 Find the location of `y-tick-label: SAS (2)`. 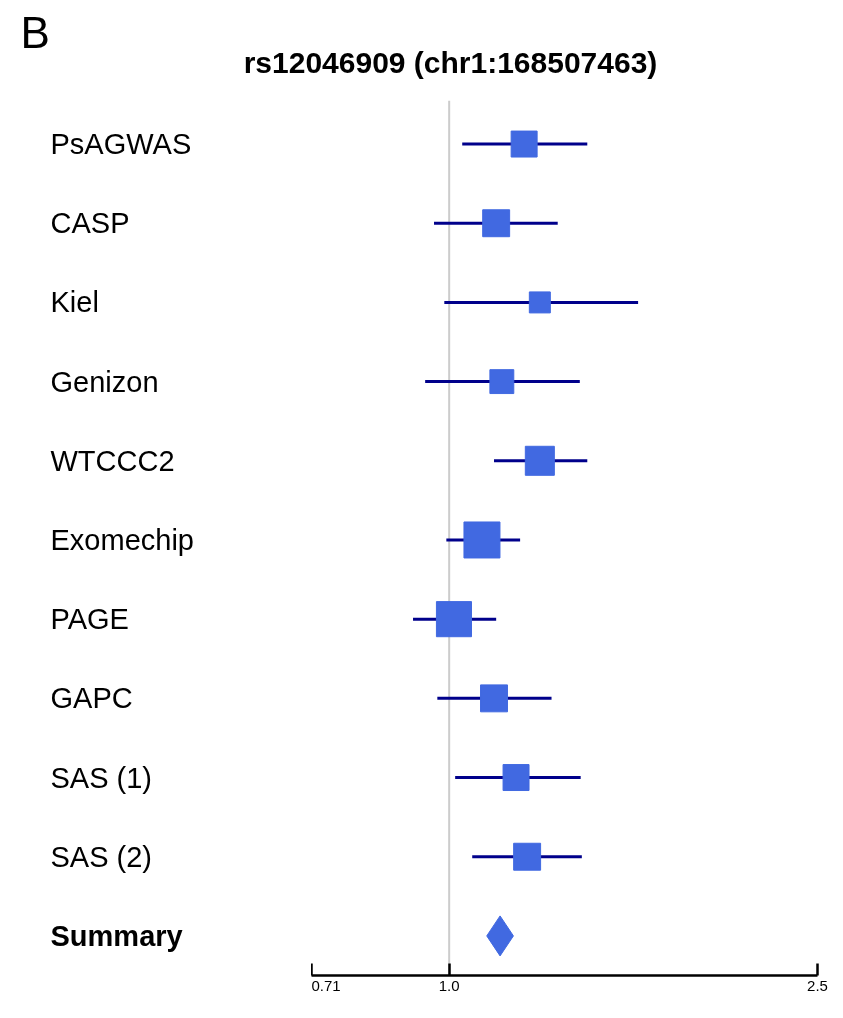

y-tick-label: SAS (2) is located at coordinates (101, 856).